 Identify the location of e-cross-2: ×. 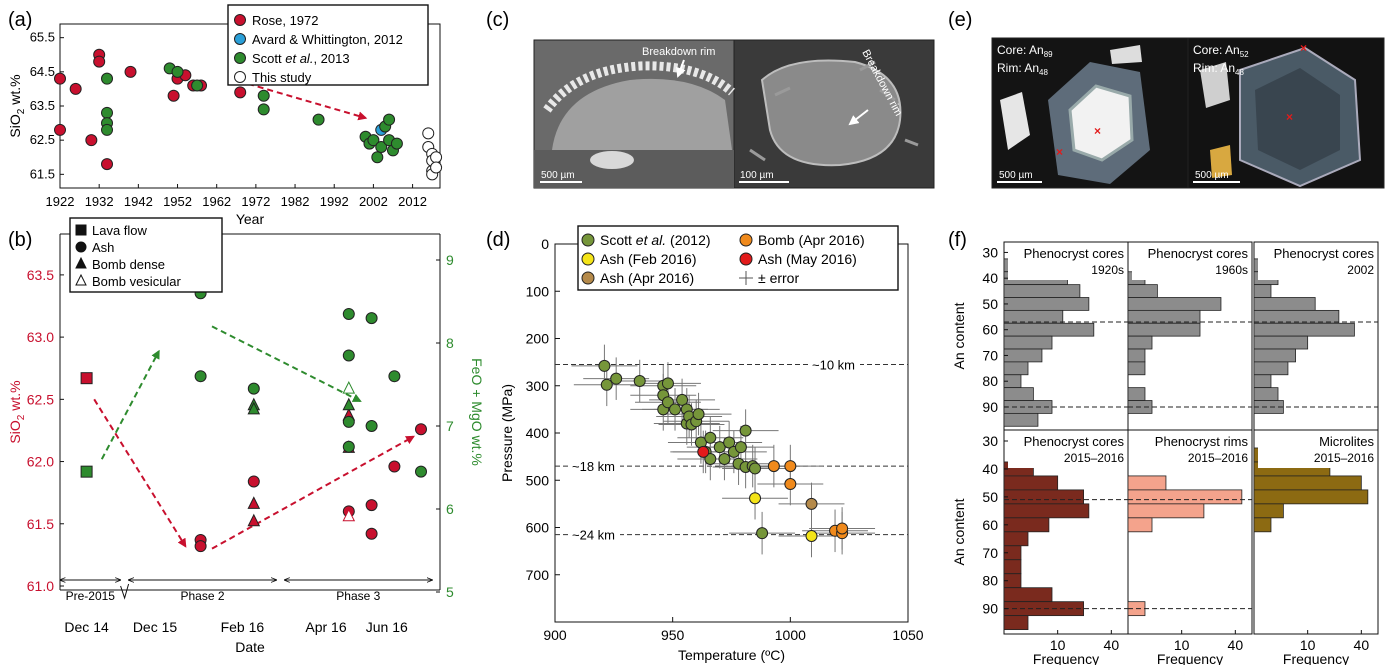
(1097, 131).